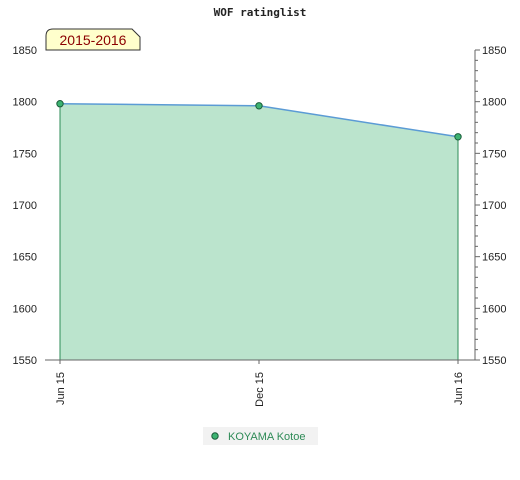 The width and height of the screenshot is (520, 480). Describe the element at coordinates (25, 154) in the screenshot. I see `y-tick-label-left: 1750` at that location.